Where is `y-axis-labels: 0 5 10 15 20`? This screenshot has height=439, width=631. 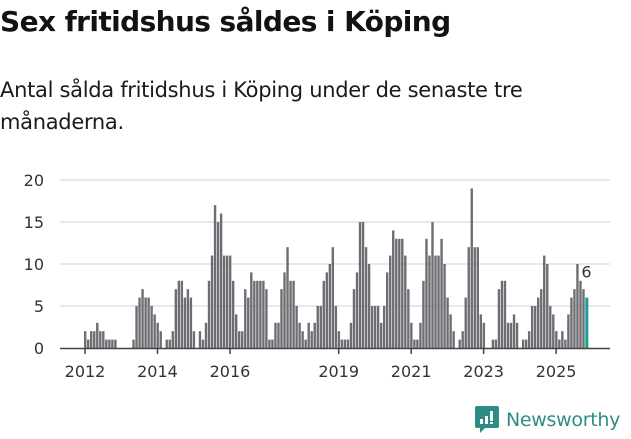 y-axis-labels: 0 5 10 15 20 is located at coordinates (34, 264).